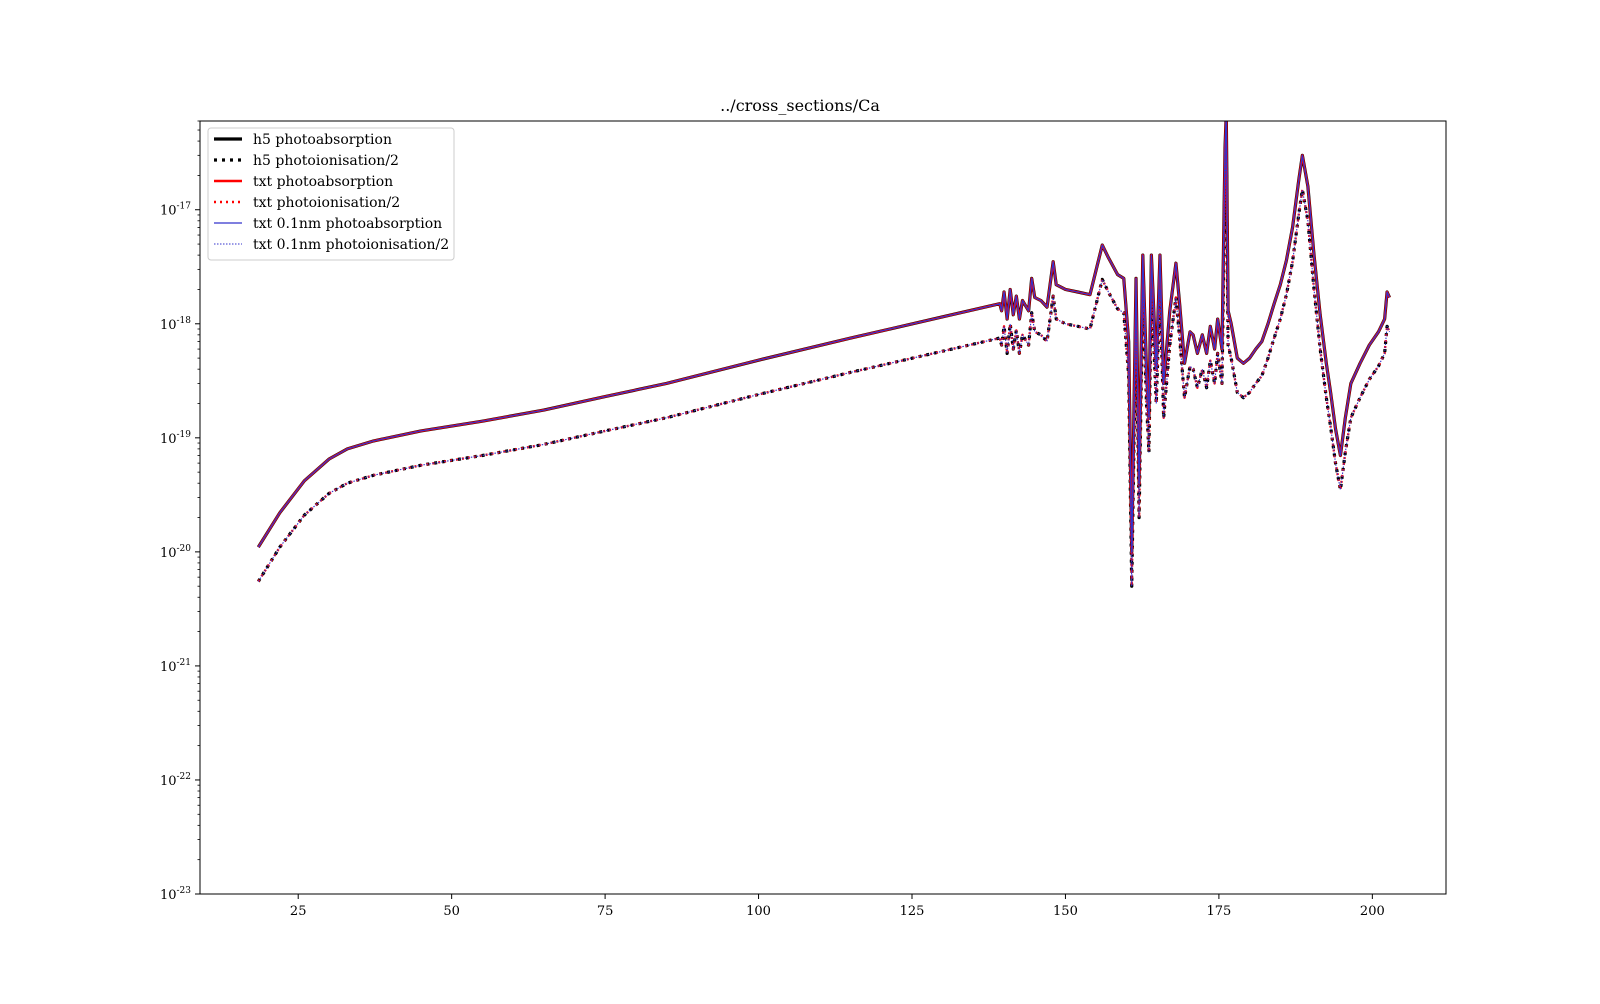  What do you see at coordinates (175, 324) in the screenshot?
I see `y-tick-label: 10-18` at bounding box center [175, 324].